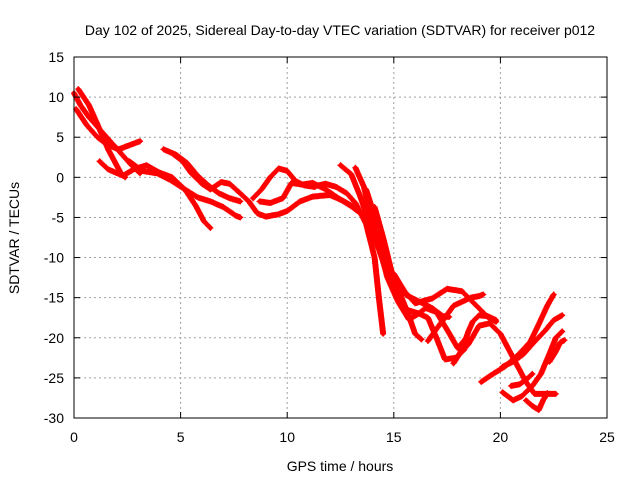 The width and height of the screenshot is (640, 480). Describe the element at coordinates (340, 466) in the screenshot. I see `x-axis-label: GPS time / hours` at that location.